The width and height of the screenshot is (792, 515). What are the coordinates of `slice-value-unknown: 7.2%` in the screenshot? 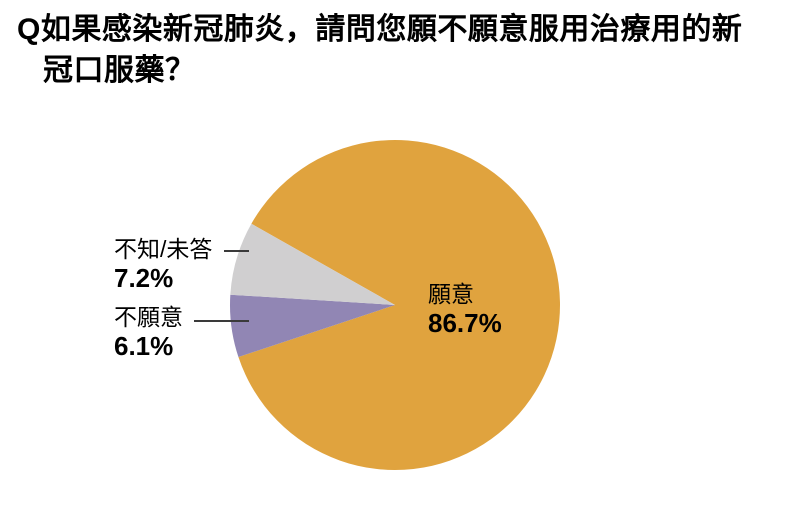 It's located at (144, 278).